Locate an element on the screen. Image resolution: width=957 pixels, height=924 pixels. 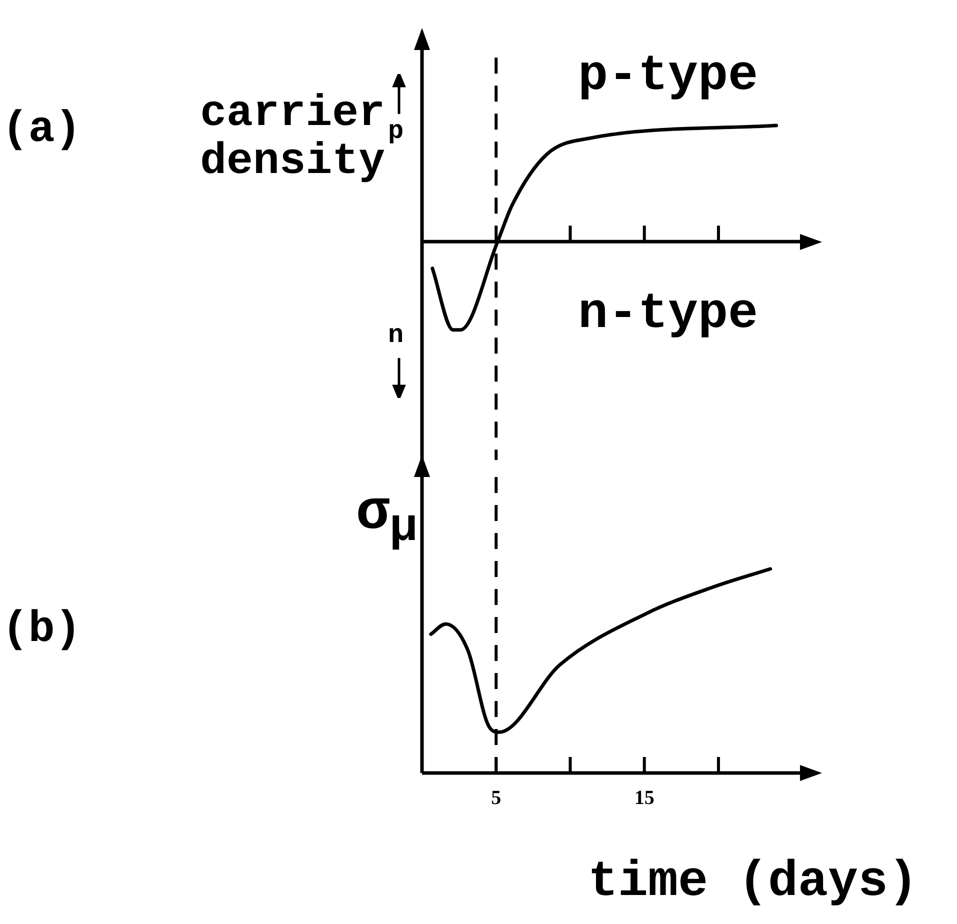
annotation: n-type is located at coordinates (668, 314).